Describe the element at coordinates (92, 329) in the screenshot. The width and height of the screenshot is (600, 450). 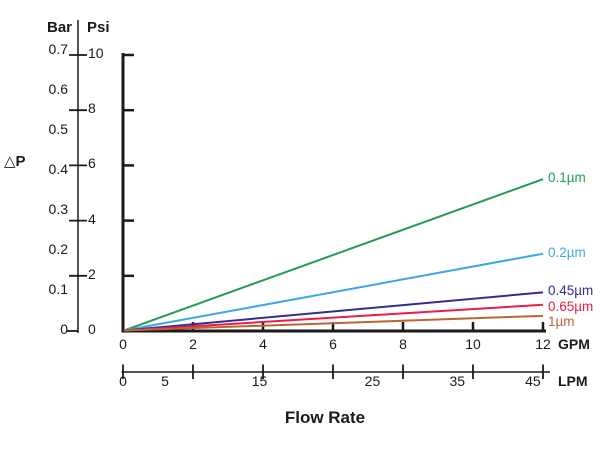
I see `psi-tick-0: 0` at that location.